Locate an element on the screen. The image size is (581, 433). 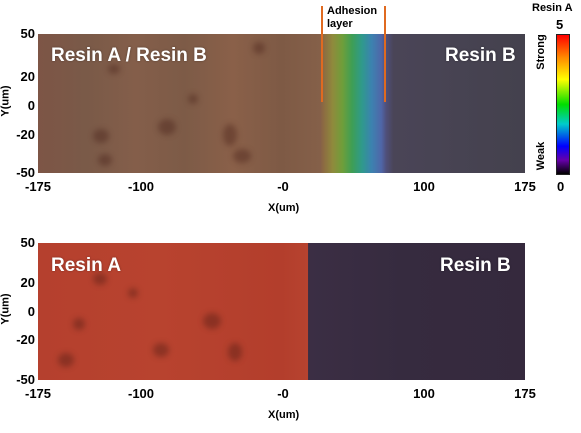
top-x-tick: -175 is located at coordinates (38, 186).